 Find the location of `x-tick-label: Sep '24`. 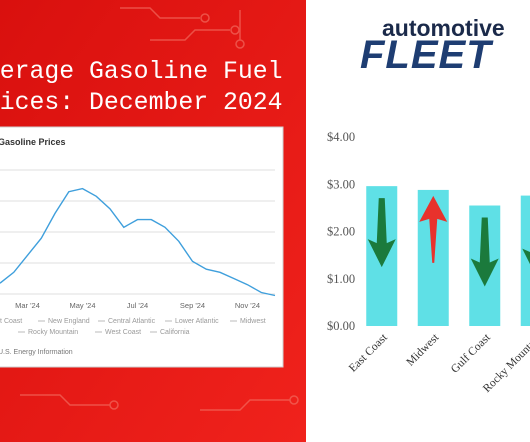

x-tick-label: Sep '24 is located at coordinates (192, 305).